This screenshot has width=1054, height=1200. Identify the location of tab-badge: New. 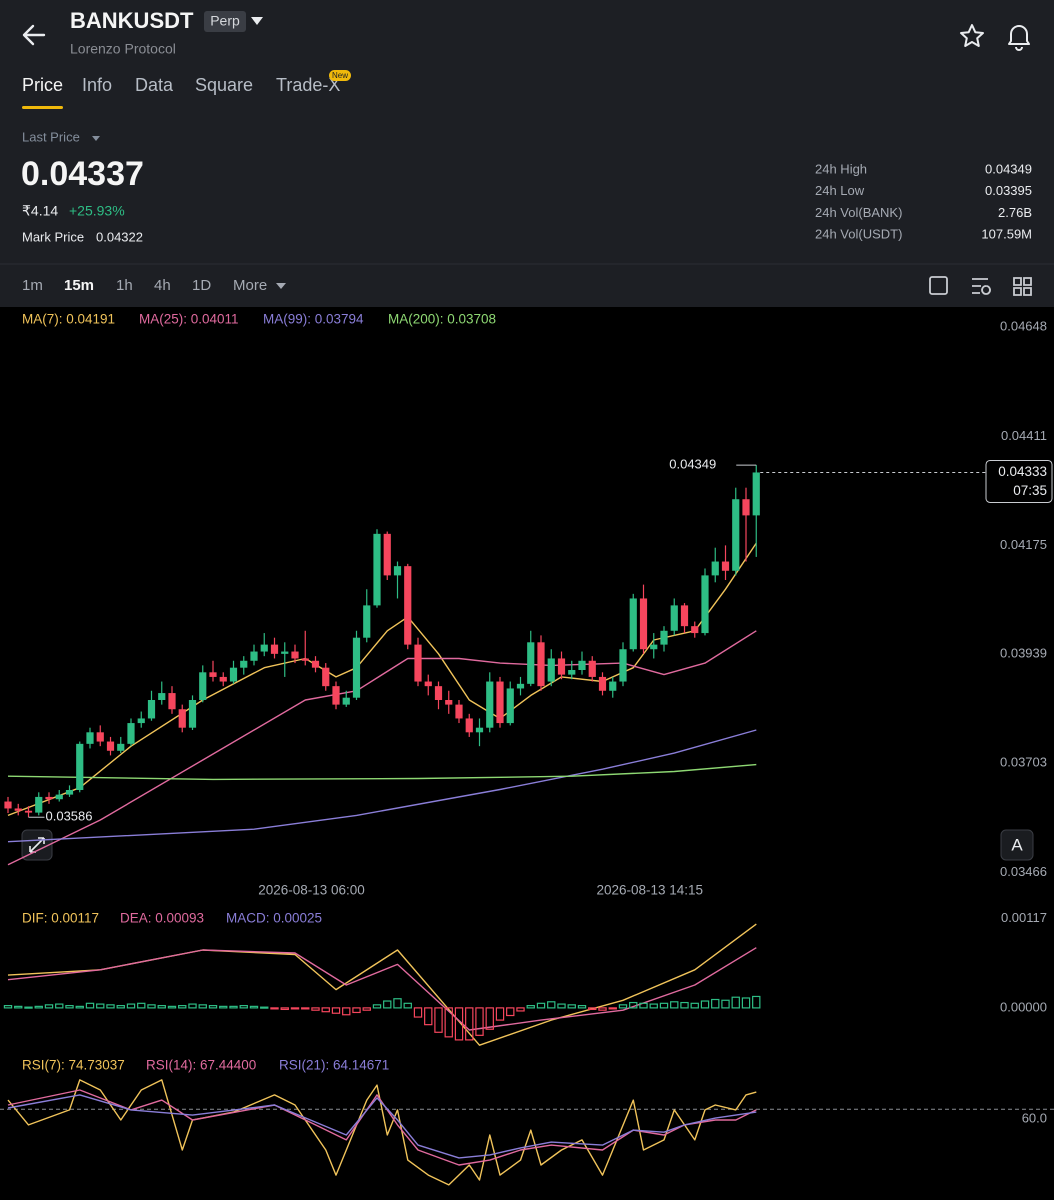
(340, 75).